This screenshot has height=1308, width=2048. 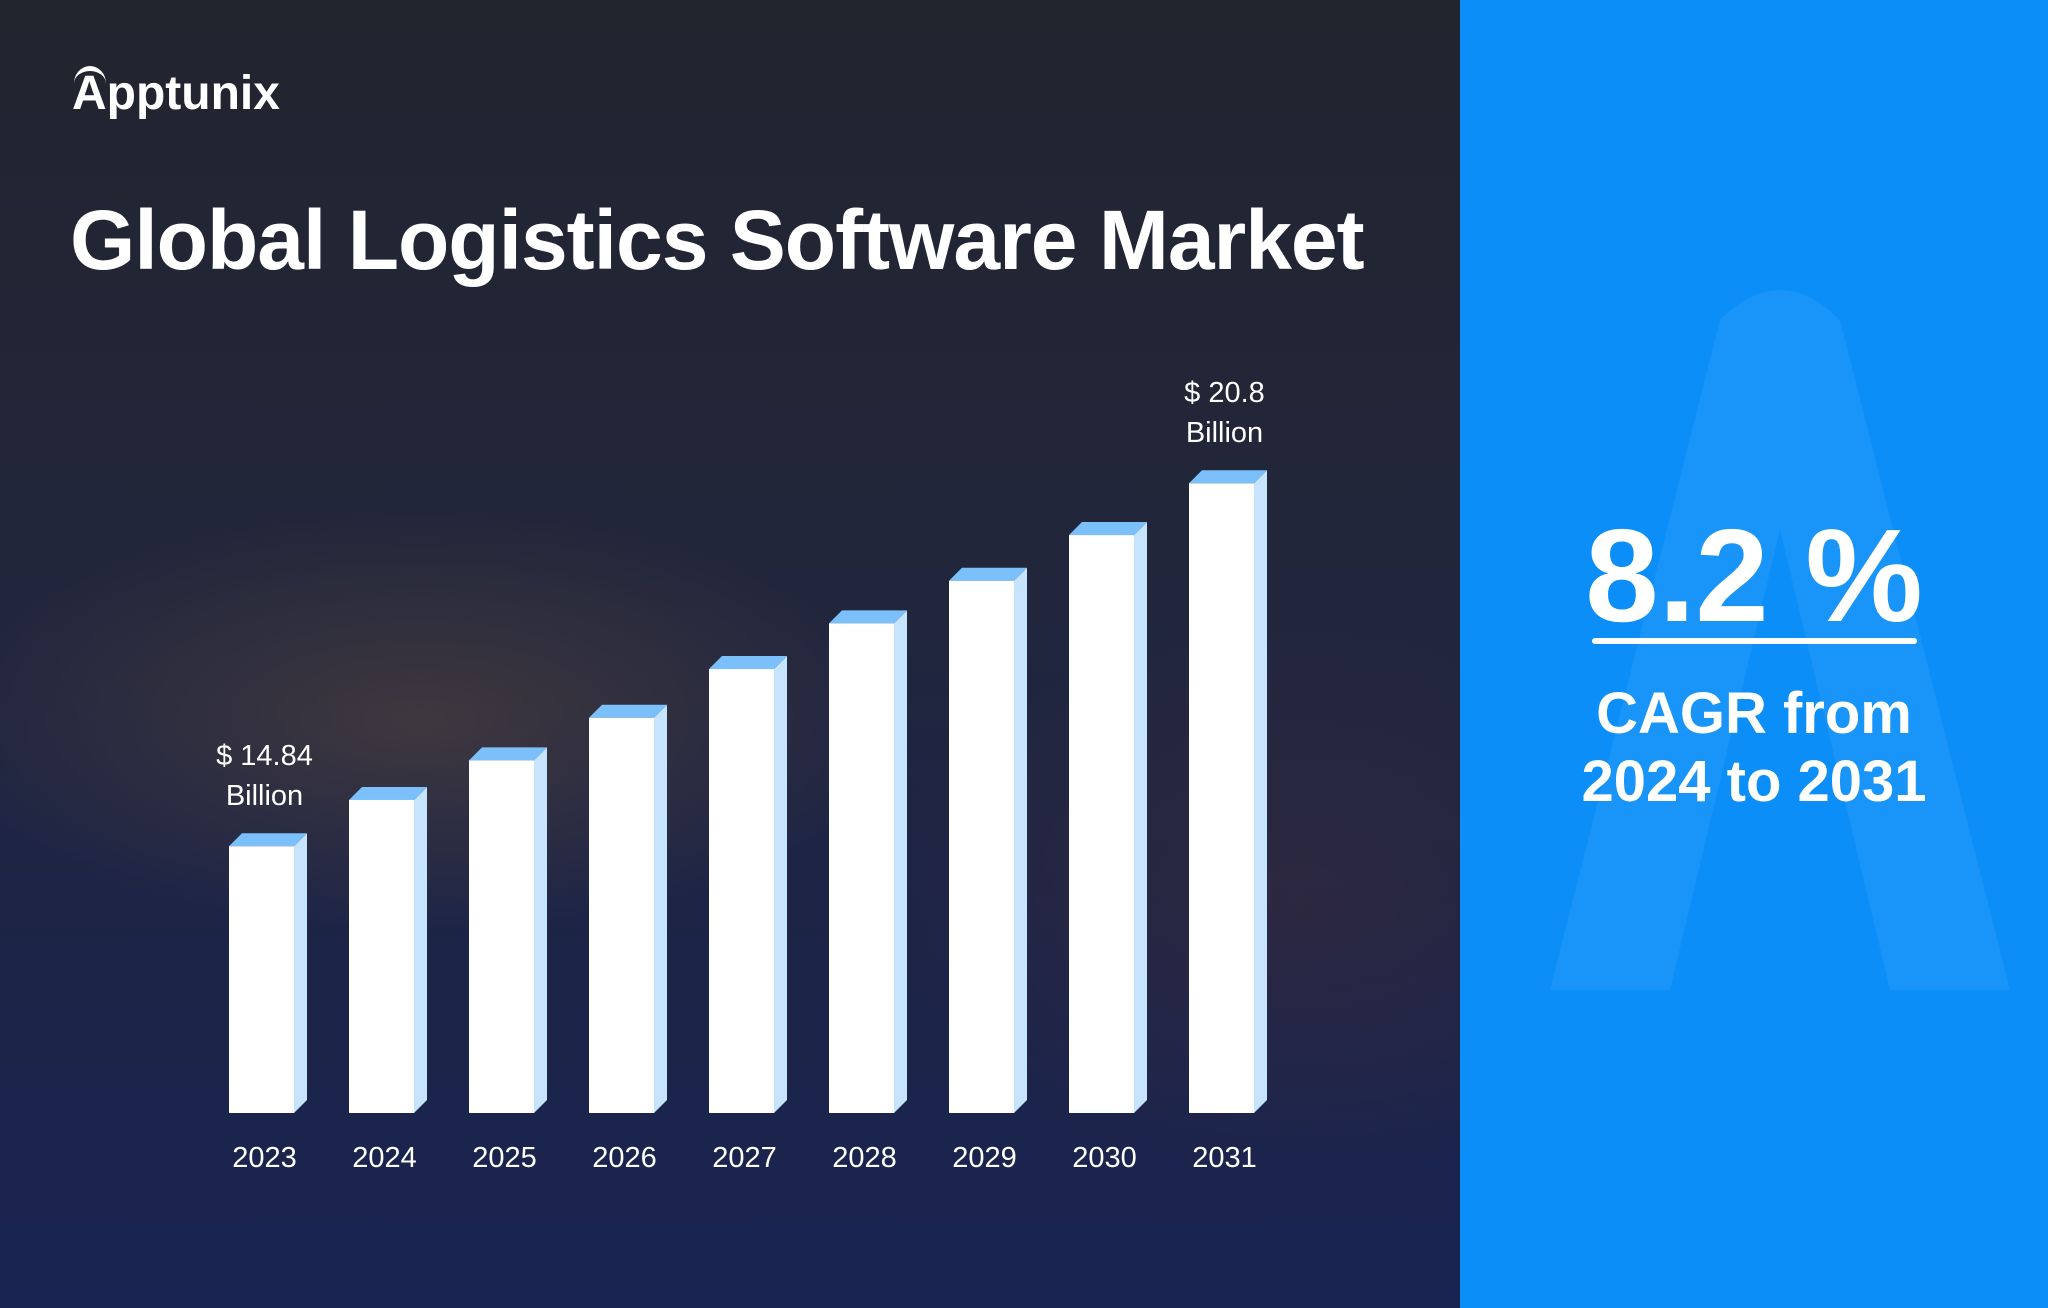 I want to click on cagr-underline, so click(x=1754, y=641).